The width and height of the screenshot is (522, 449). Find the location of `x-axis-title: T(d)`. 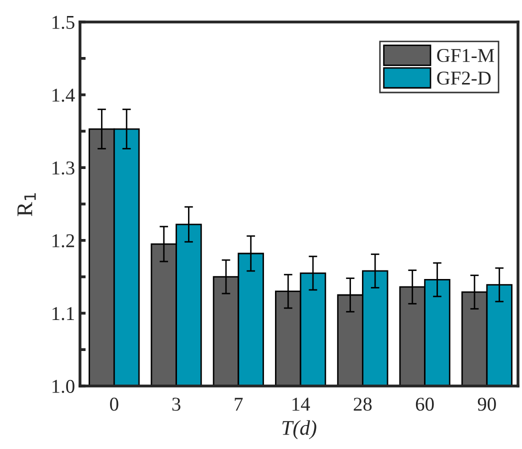

x-axis-title: T(d) is located at coordinates (299, 430).